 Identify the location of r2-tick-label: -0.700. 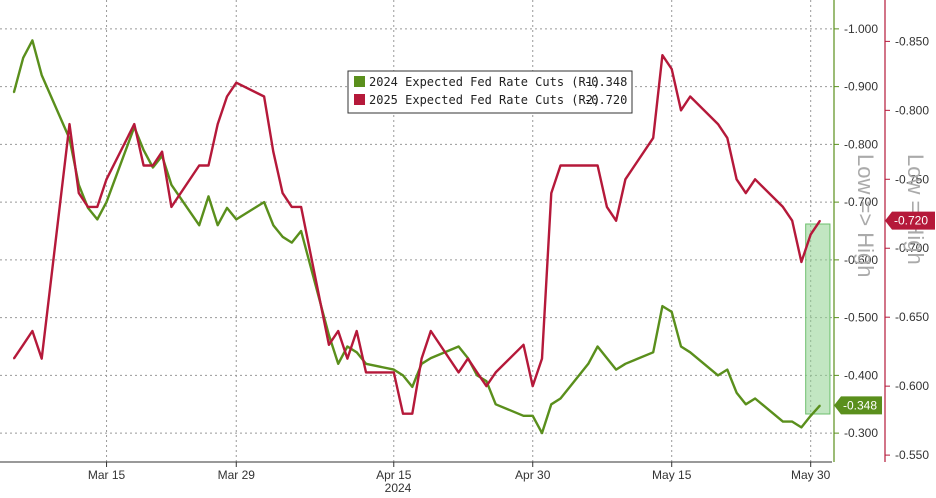
(912, 248).